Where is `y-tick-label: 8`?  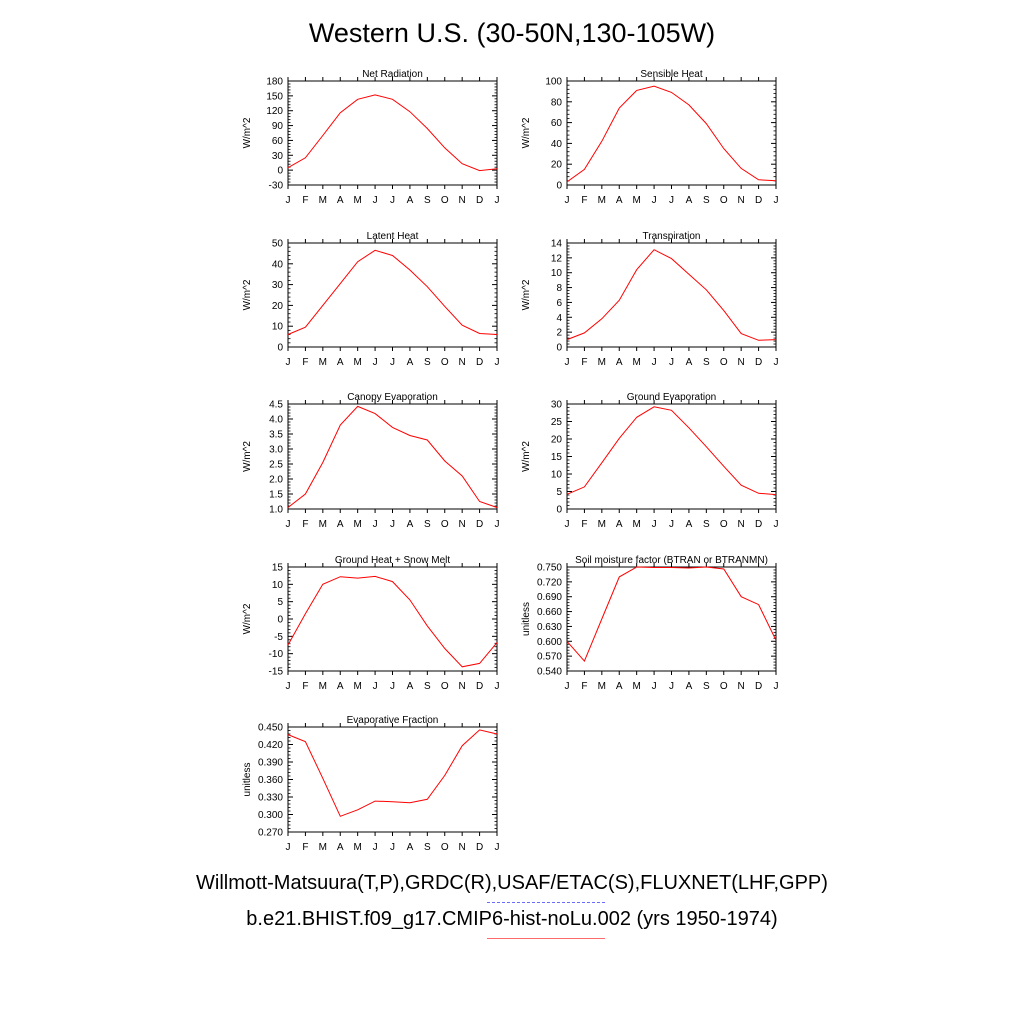 y-tick-label: 8 is located at coordinates (559, 288).